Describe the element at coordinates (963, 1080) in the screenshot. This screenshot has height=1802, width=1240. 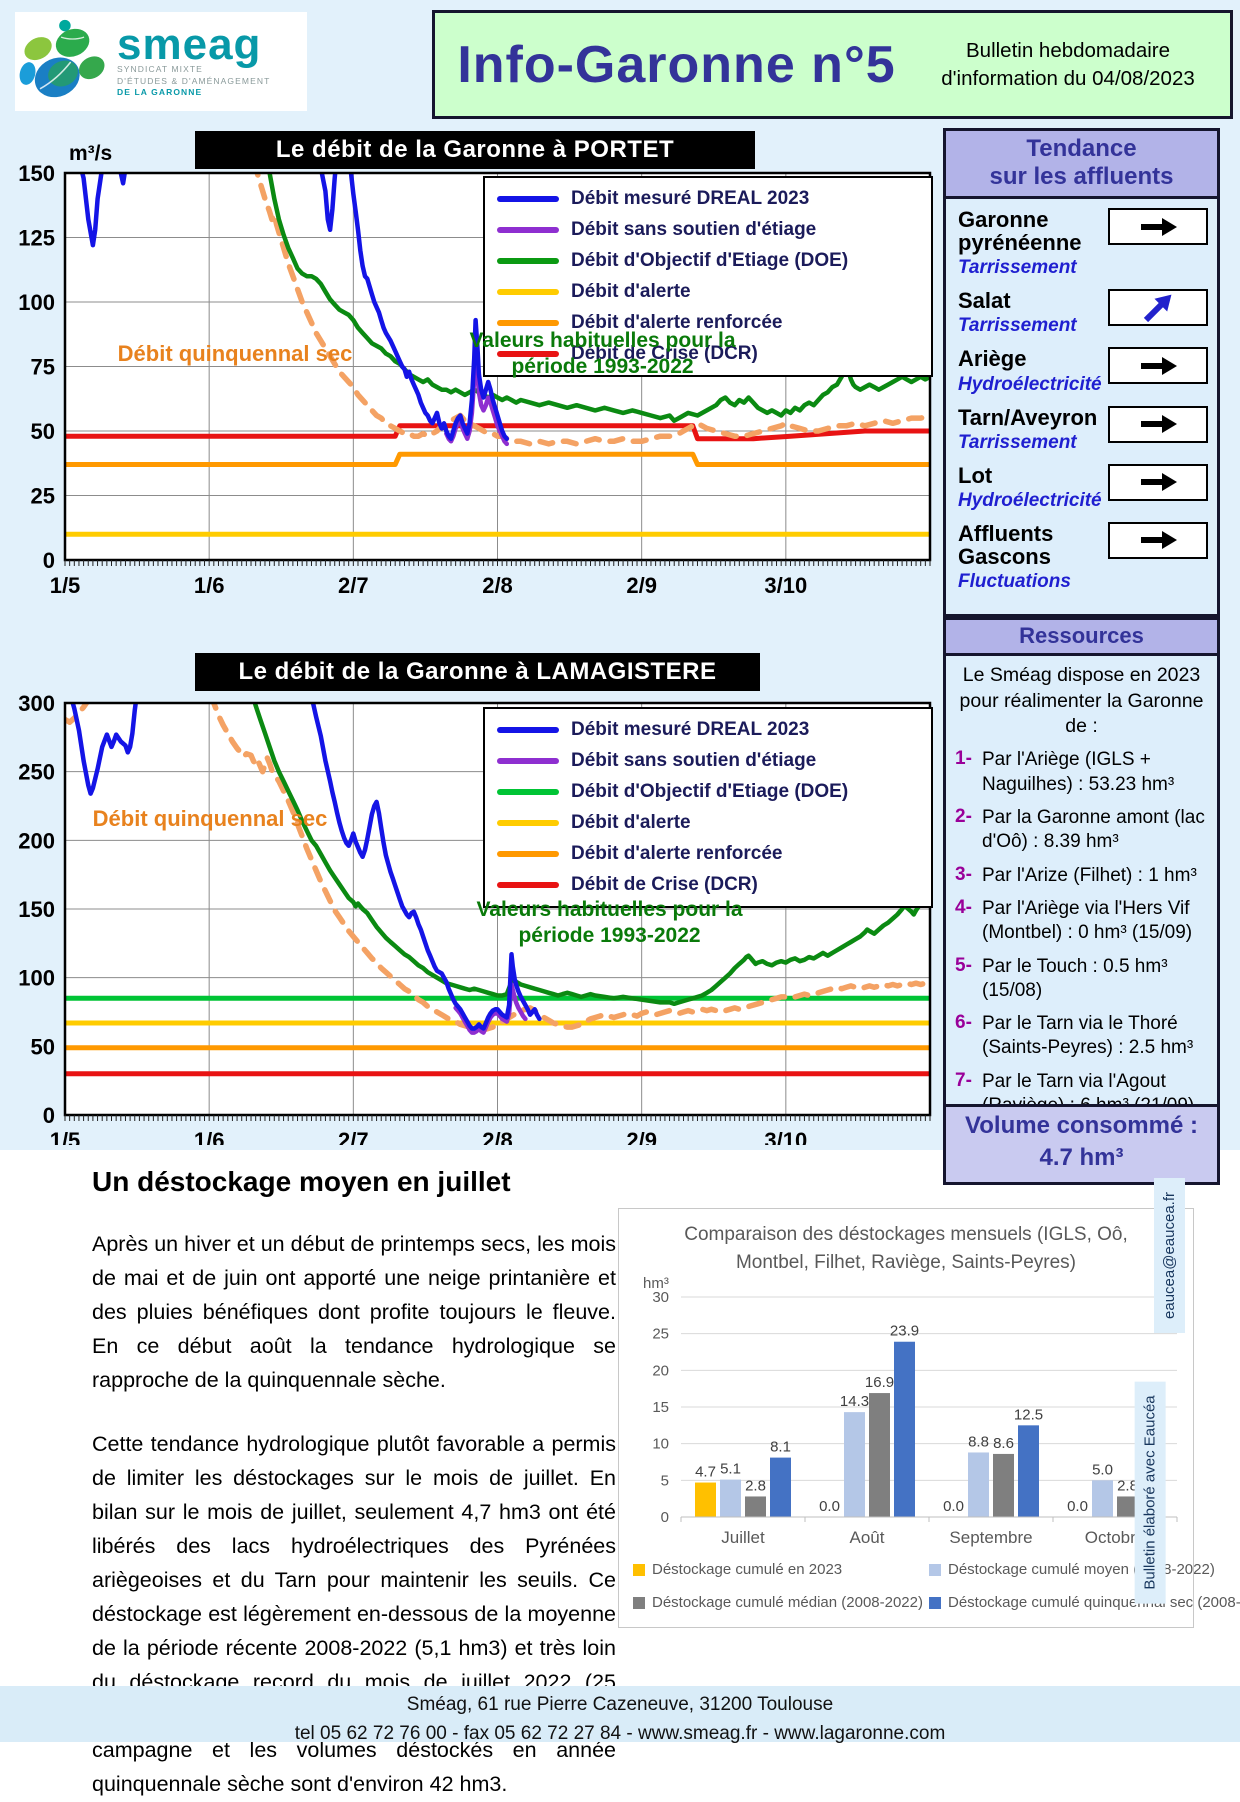
I see `ressource-number: 7-` at that location.